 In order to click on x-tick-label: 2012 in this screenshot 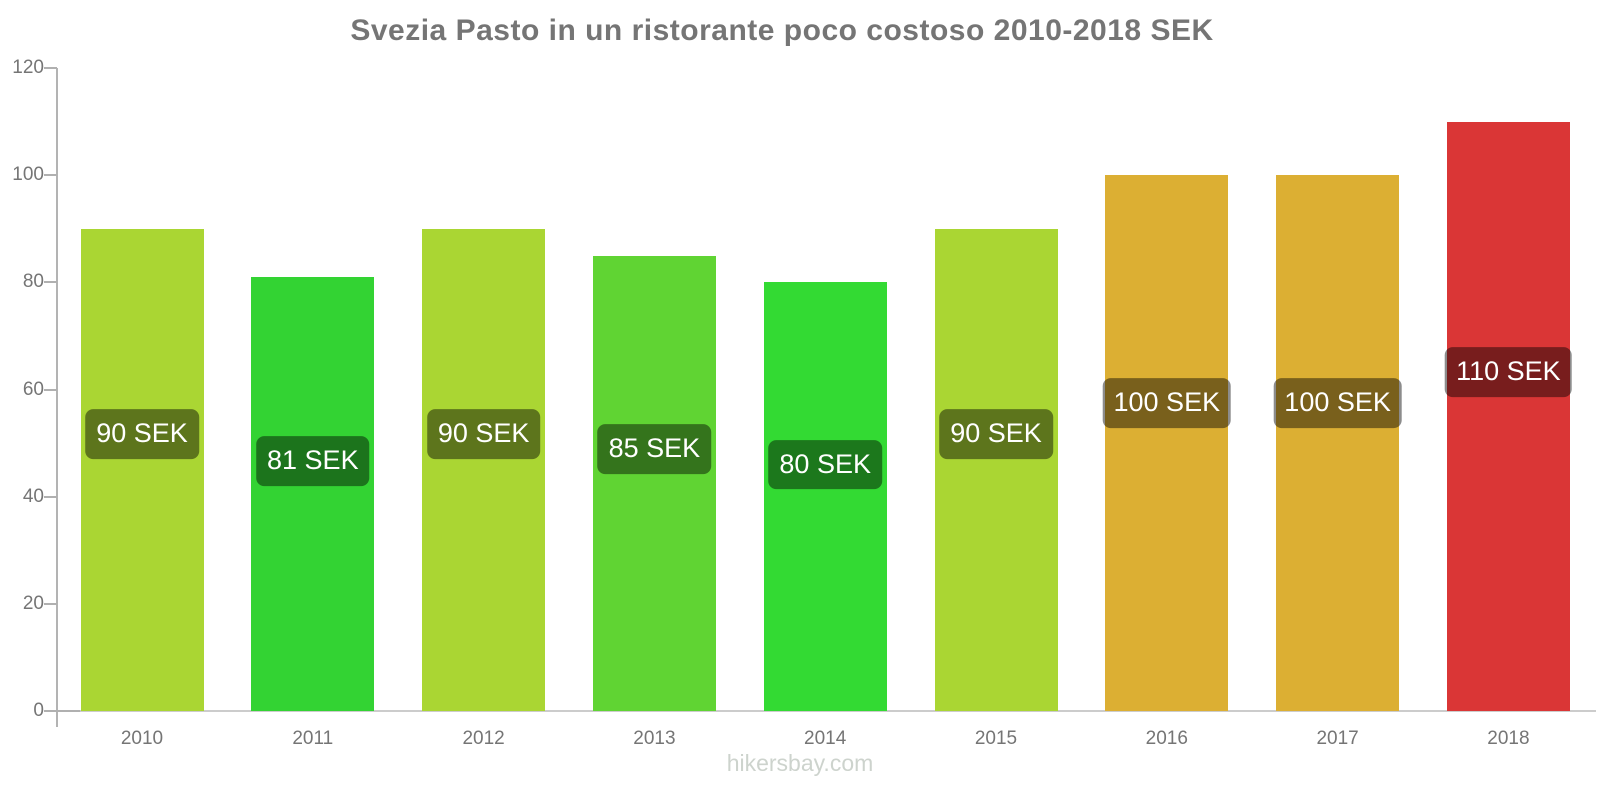, I will do `click(483, 738)`.